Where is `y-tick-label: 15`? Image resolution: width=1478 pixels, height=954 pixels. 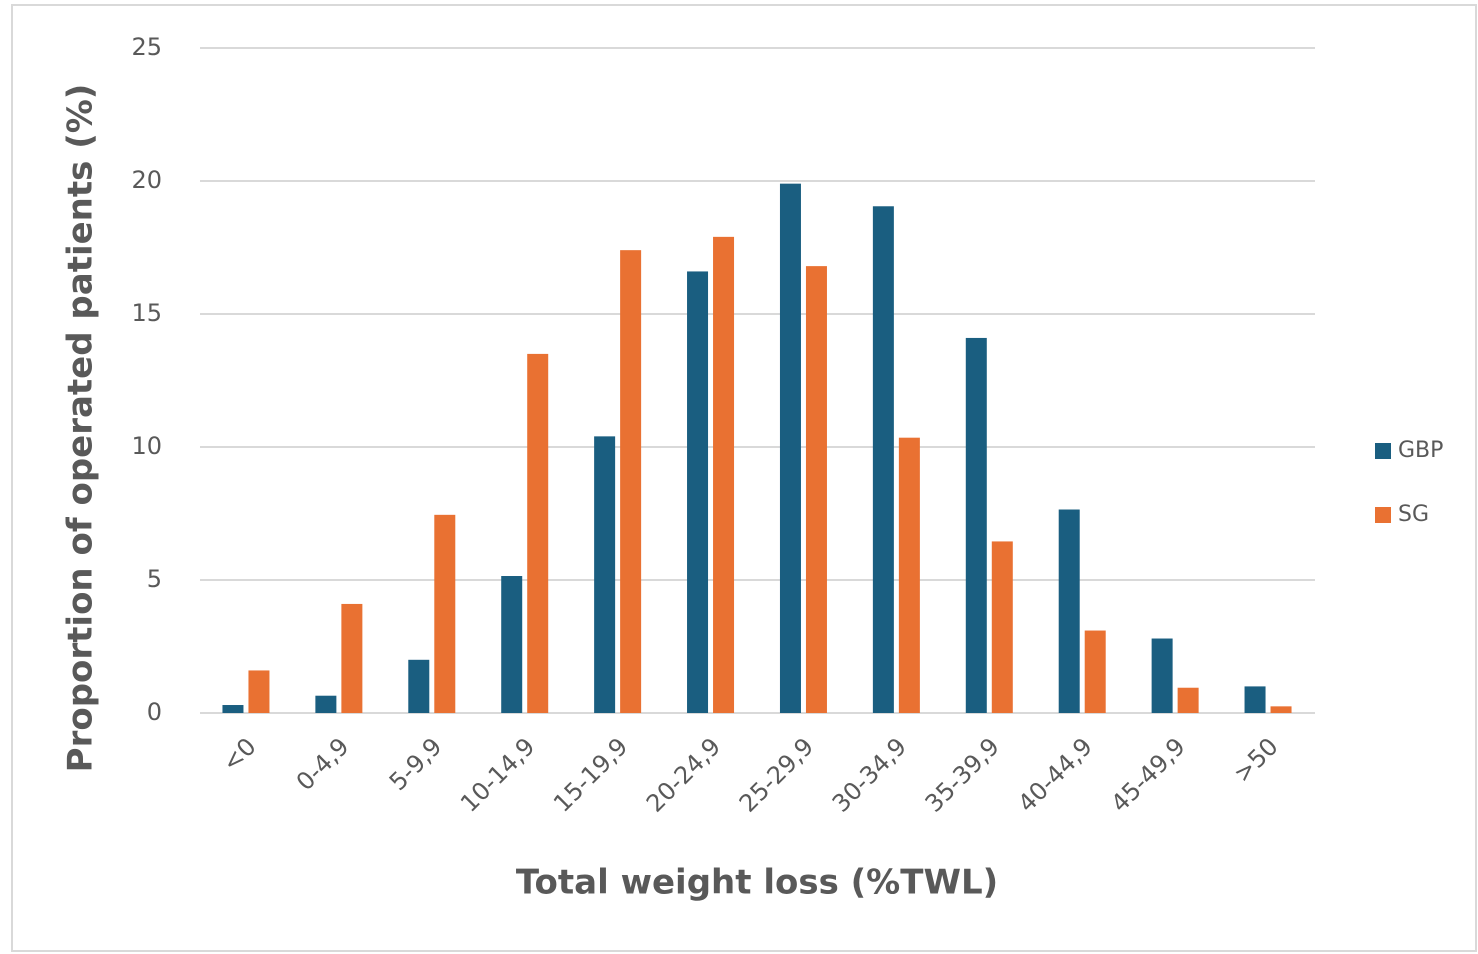 y-tick-label: 15 is located at coordinates (146, 313).